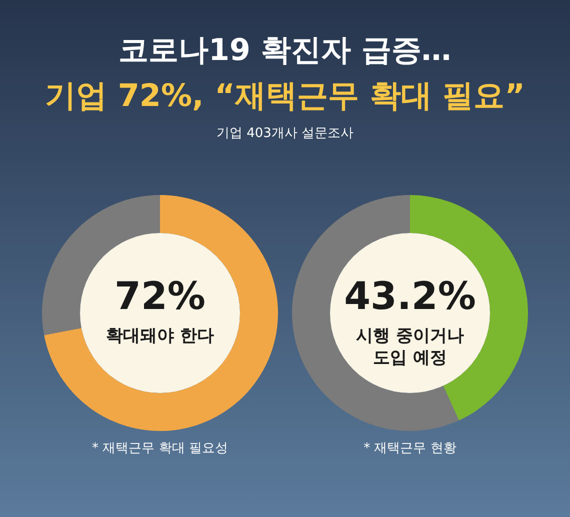 The image size is (570, 517). What do you see at coordinates (410, 448) in the screenshot?
I see `caption: * 재택근무 현황` at bounding box center [410, 448].